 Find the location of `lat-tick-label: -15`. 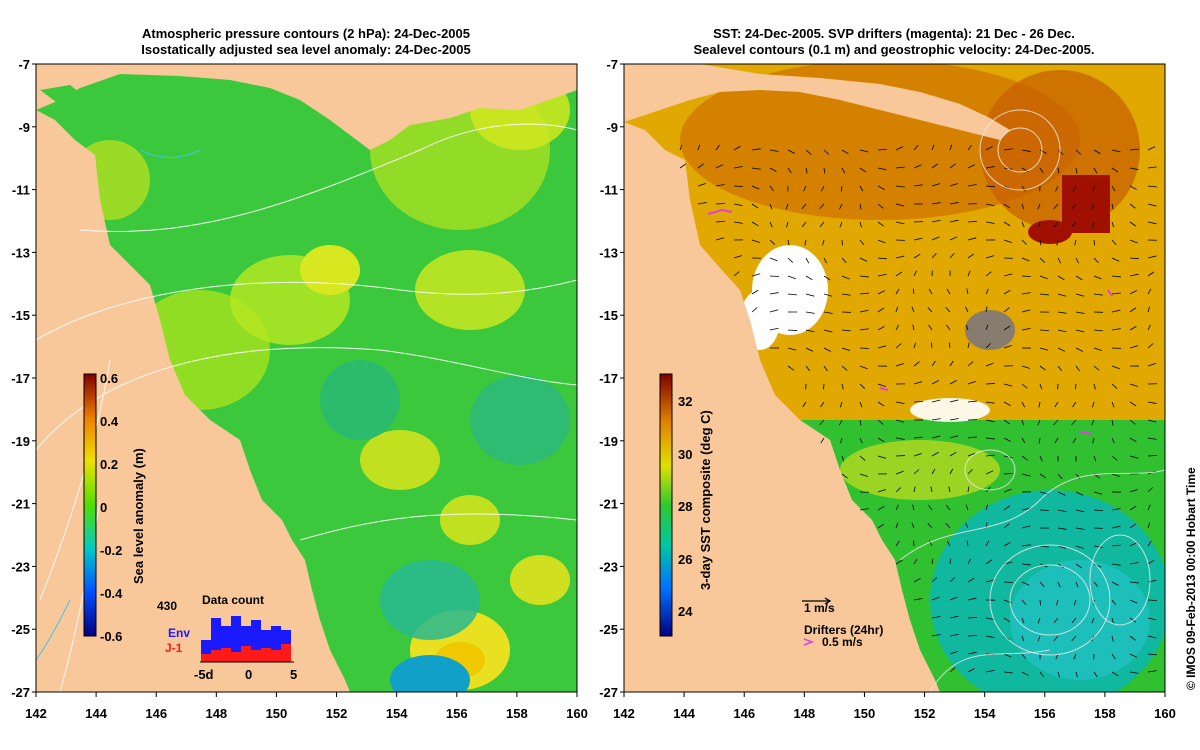

lat-tick-label: -15 is located at coordinates (20, 315).